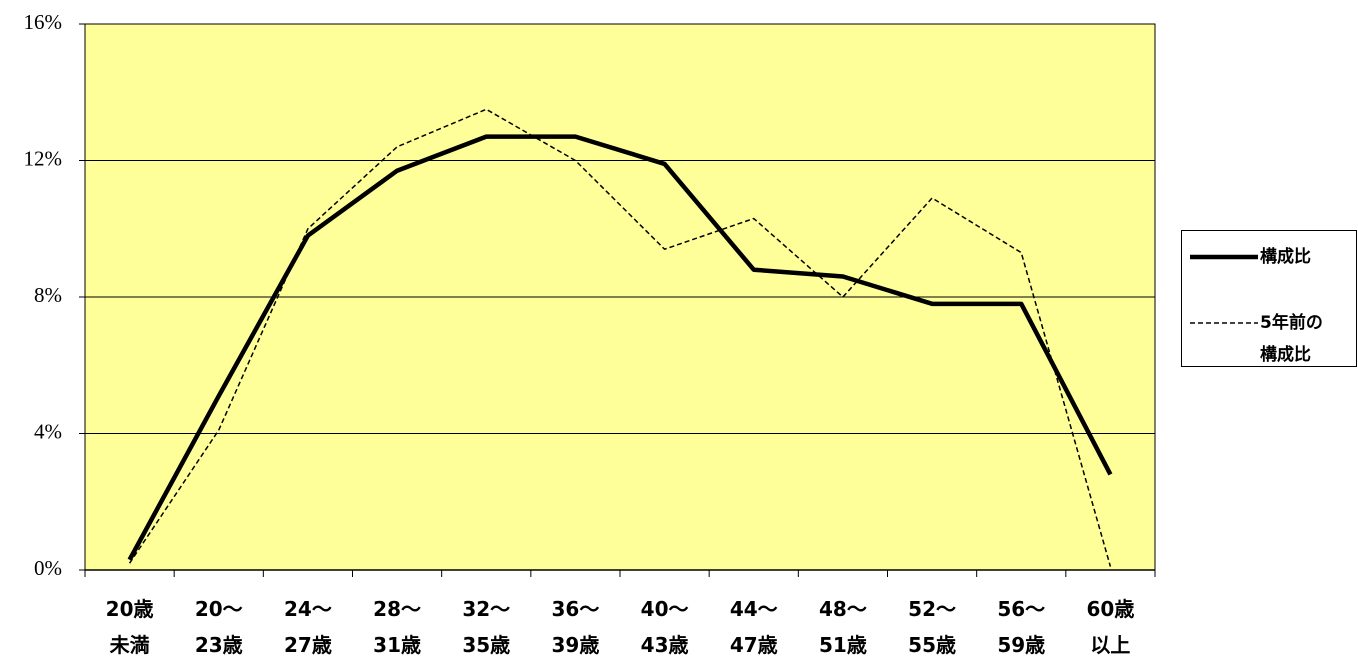 The width and height of the screenshot is (1358, 660). What do you see at coordinates (932, 645) in the screenshot?
I see `x-tick-label: 55歳` at bounding box center [932, 645].